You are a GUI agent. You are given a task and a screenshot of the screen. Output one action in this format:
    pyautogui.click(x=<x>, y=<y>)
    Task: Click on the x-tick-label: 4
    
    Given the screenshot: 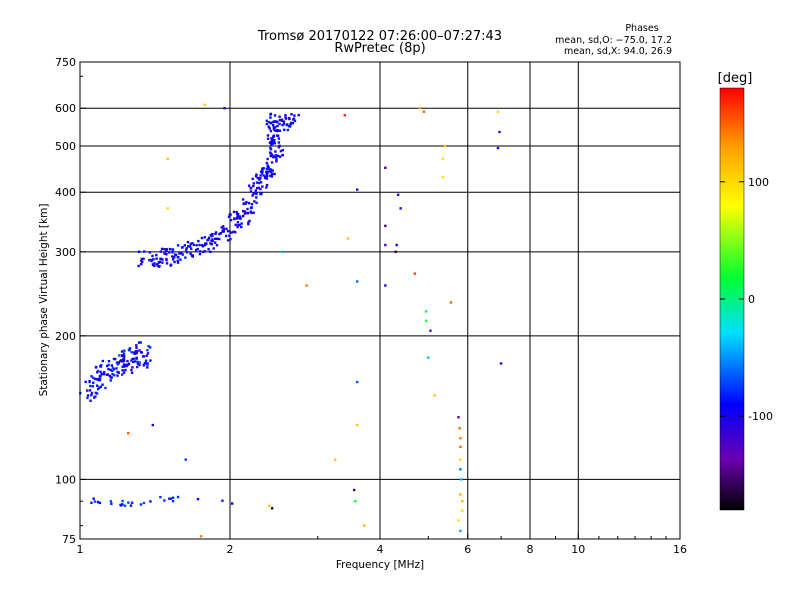 What is the action you would take?
    pyautogui.click(x=380, y=549)
    